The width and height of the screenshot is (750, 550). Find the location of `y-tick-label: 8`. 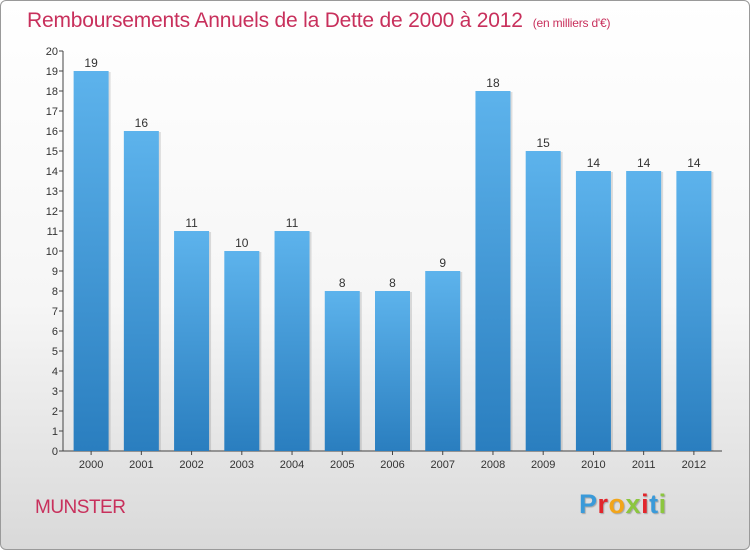

y-tick-label: 8 is located at coordinates (55, 292).